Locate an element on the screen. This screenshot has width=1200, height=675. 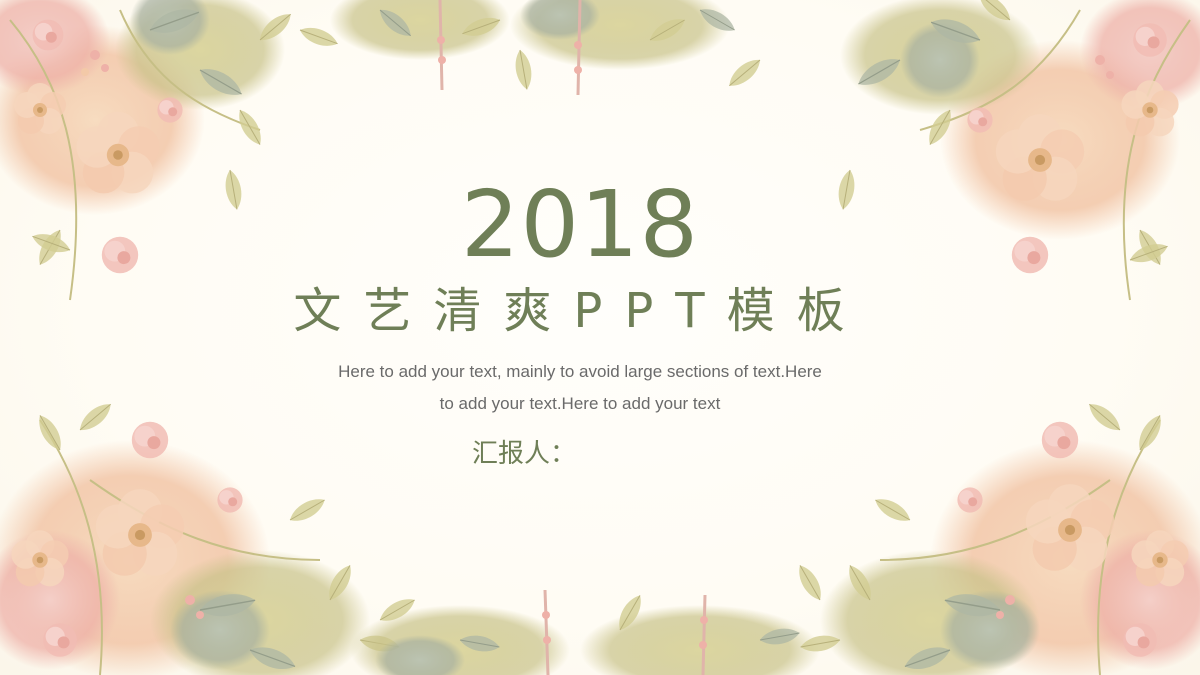
description-line-2: to add your text.Here to add your text is located at coordinates (580, 403).